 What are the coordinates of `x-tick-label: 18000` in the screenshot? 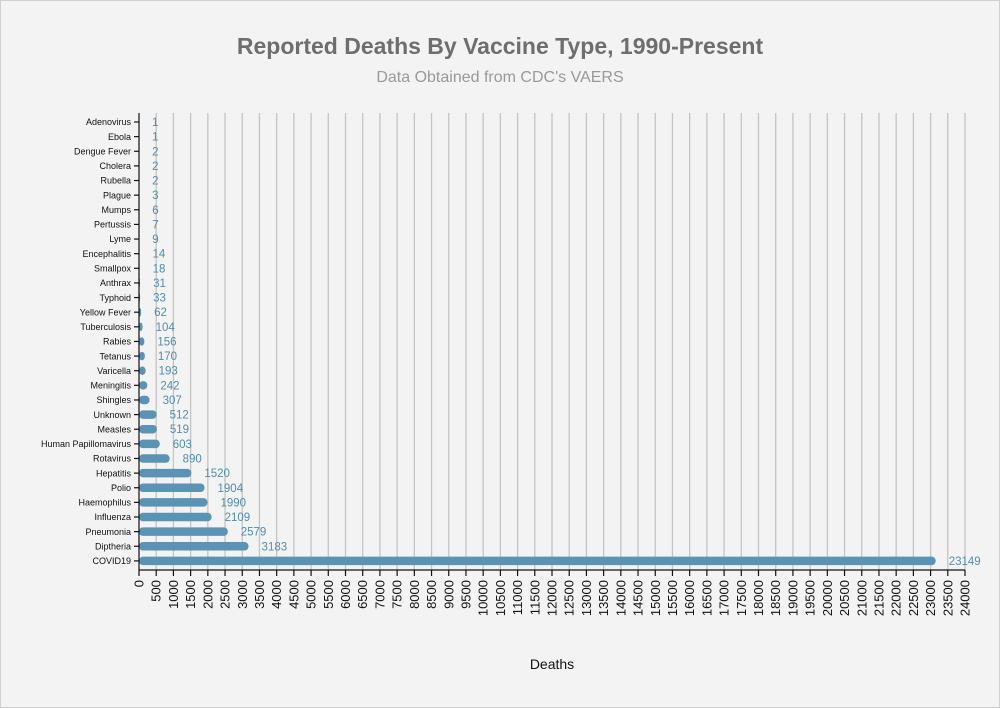 It's located at (758, 598).